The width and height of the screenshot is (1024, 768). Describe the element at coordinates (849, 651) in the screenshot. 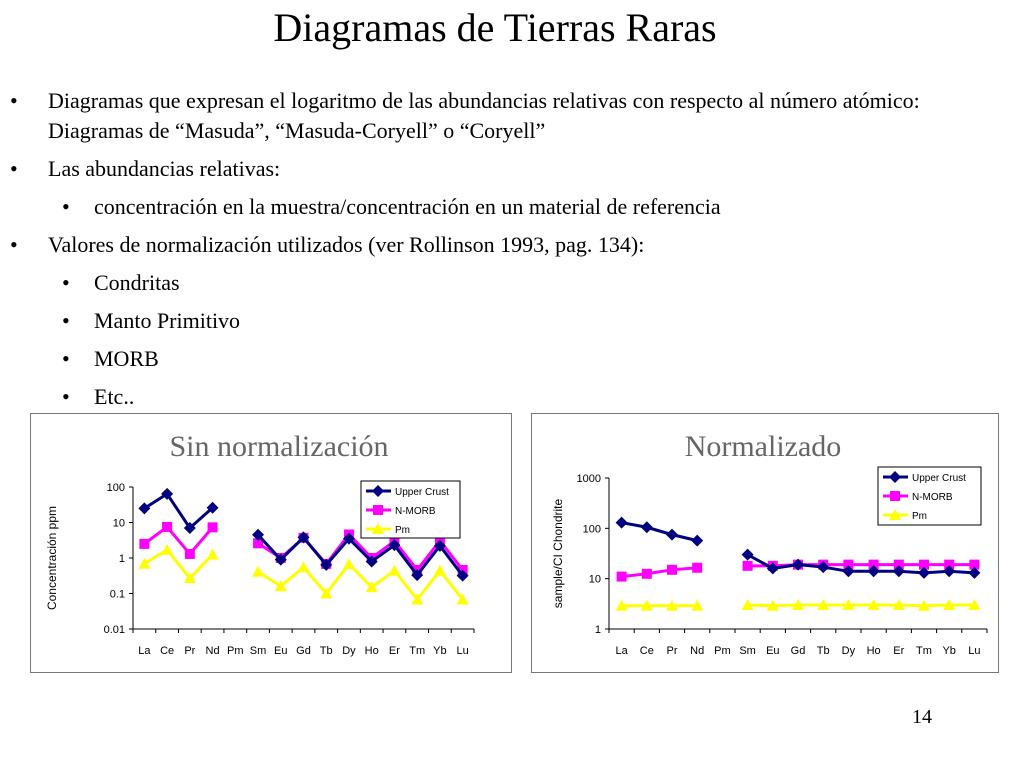

I see `x-tick-label: Dy` at that location.